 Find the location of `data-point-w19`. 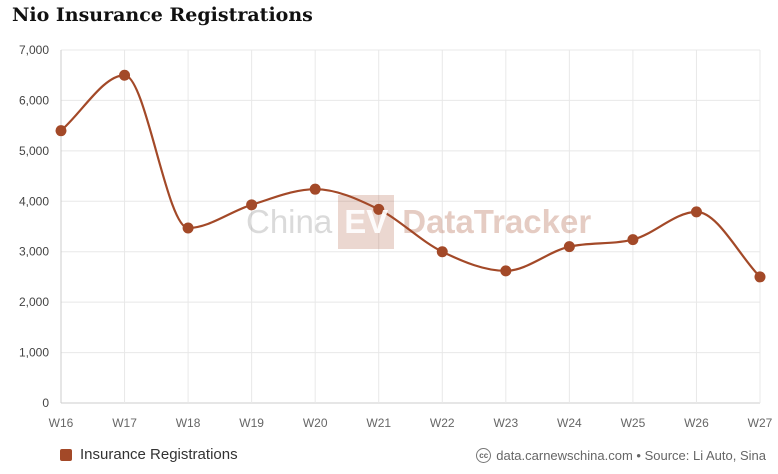

data-point-w19 is located at coordinates (252, 205).